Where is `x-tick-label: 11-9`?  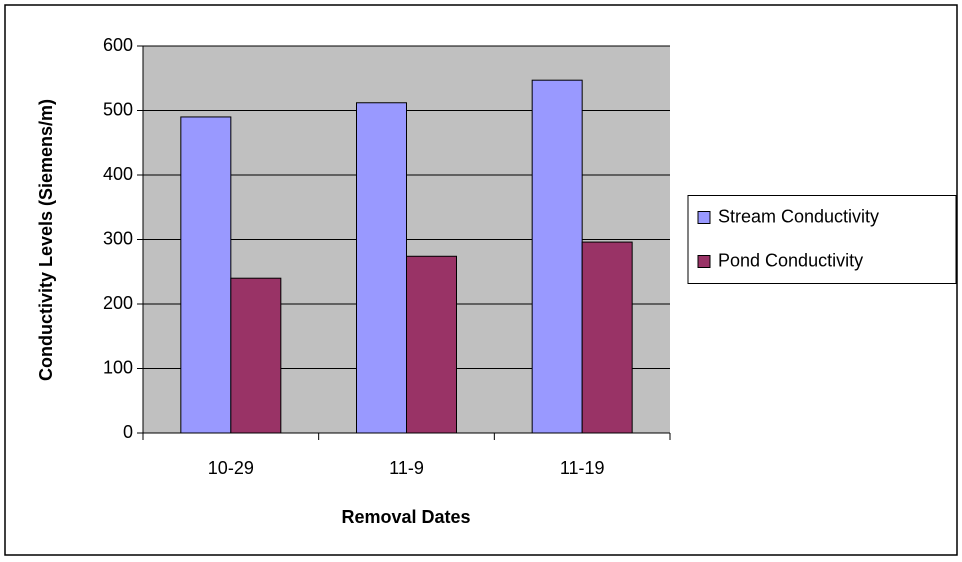 x-tick-label: 11-9 is located at coordinates (406, 468).